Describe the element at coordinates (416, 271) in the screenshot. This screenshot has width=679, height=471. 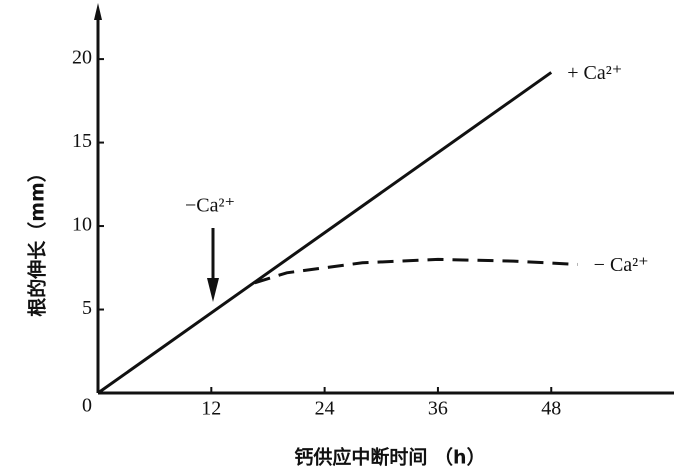
I see `series-line` at that location.